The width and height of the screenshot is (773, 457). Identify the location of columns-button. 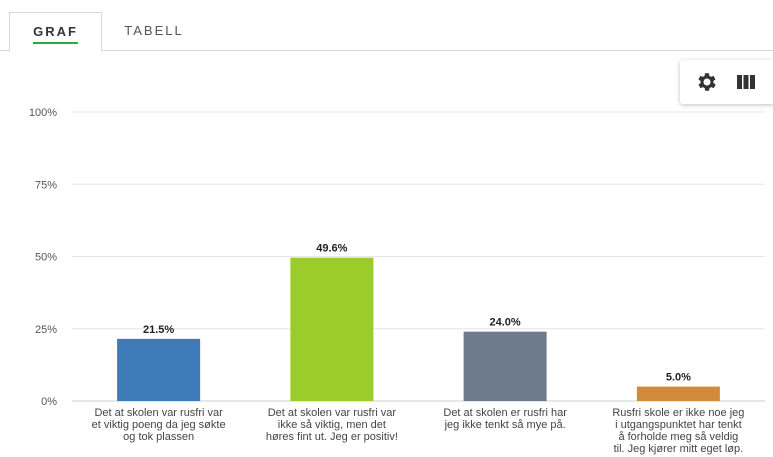
(746, 82).